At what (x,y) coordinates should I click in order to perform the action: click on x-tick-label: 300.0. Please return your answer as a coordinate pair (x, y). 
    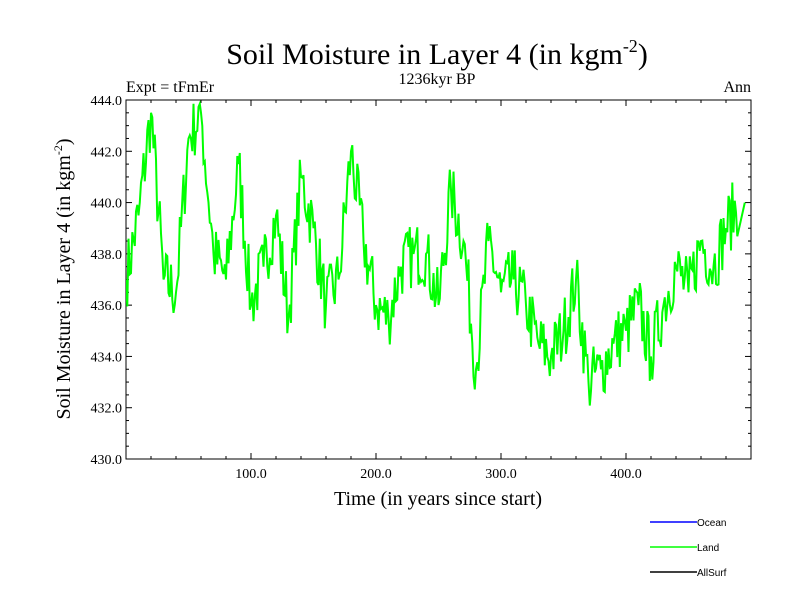
    Looking at the image, I should click on (501, 474).